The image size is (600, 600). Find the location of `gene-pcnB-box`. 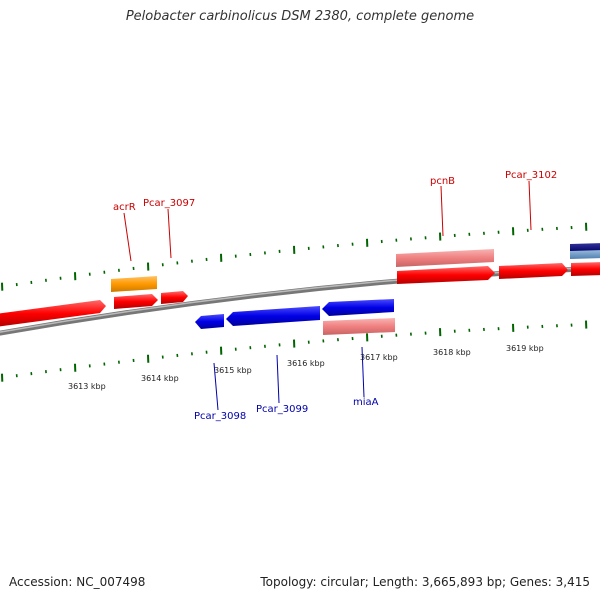

gene-pcnB-box is located at coordinates (445, 258).